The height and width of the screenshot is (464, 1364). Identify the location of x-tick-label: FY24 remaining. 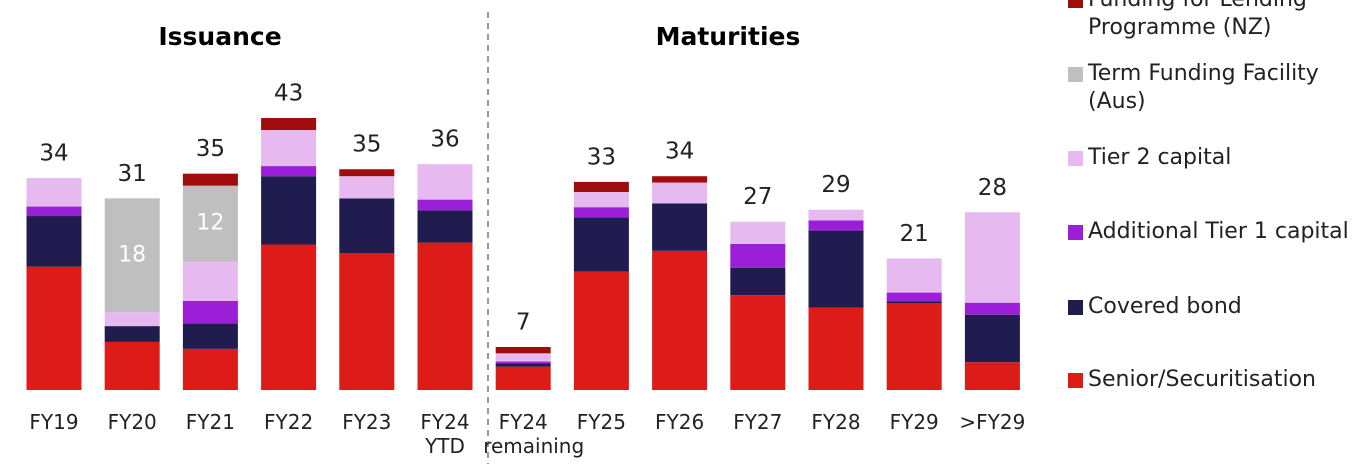
(534, 434).